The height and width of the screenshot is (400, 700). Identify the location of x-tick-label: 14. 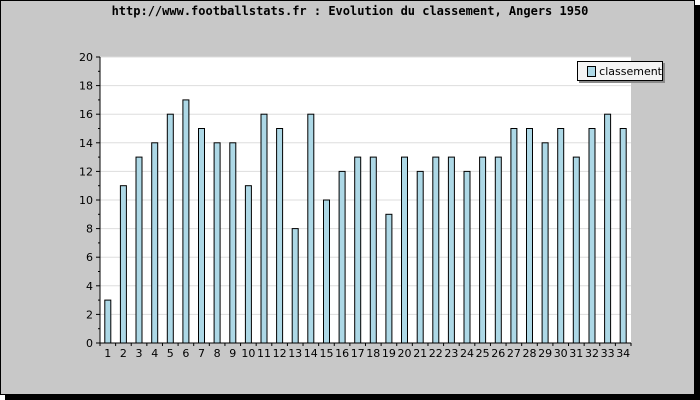
(311, 353).